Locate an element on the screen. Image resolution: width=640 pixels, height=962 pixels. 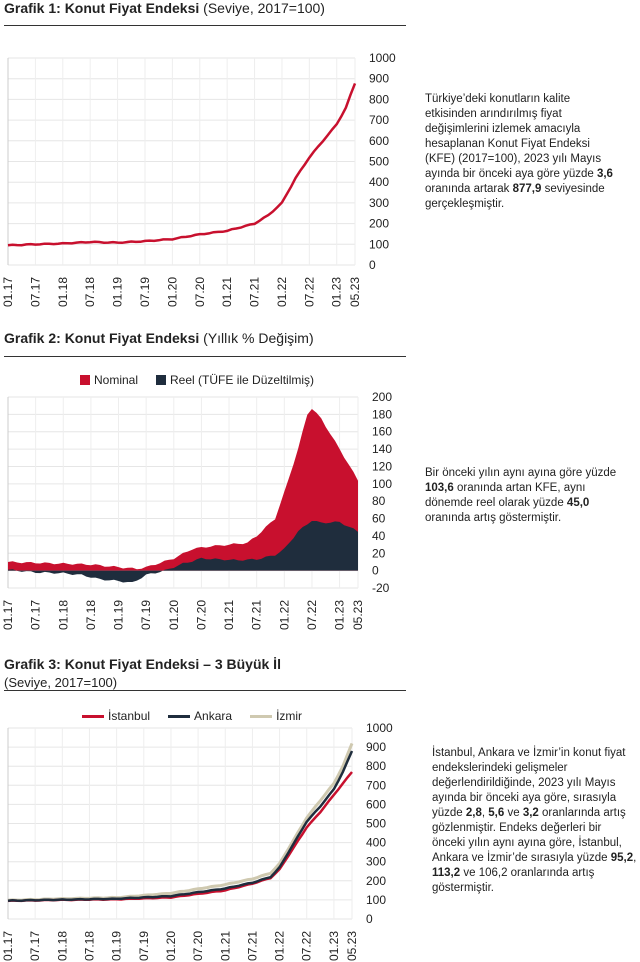
chart3-rule is located at coordinates (205, 690).